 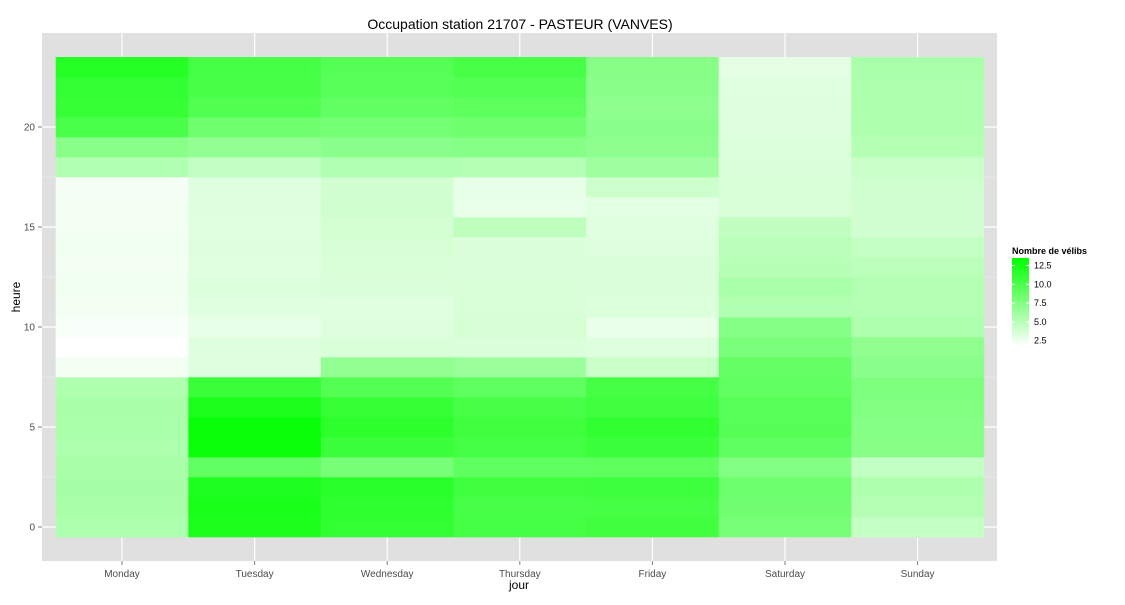 What do you see at coordinates (30, 328) in the screenshot?
I see `y-tick-label: 10` at bounding box center [30, 328].